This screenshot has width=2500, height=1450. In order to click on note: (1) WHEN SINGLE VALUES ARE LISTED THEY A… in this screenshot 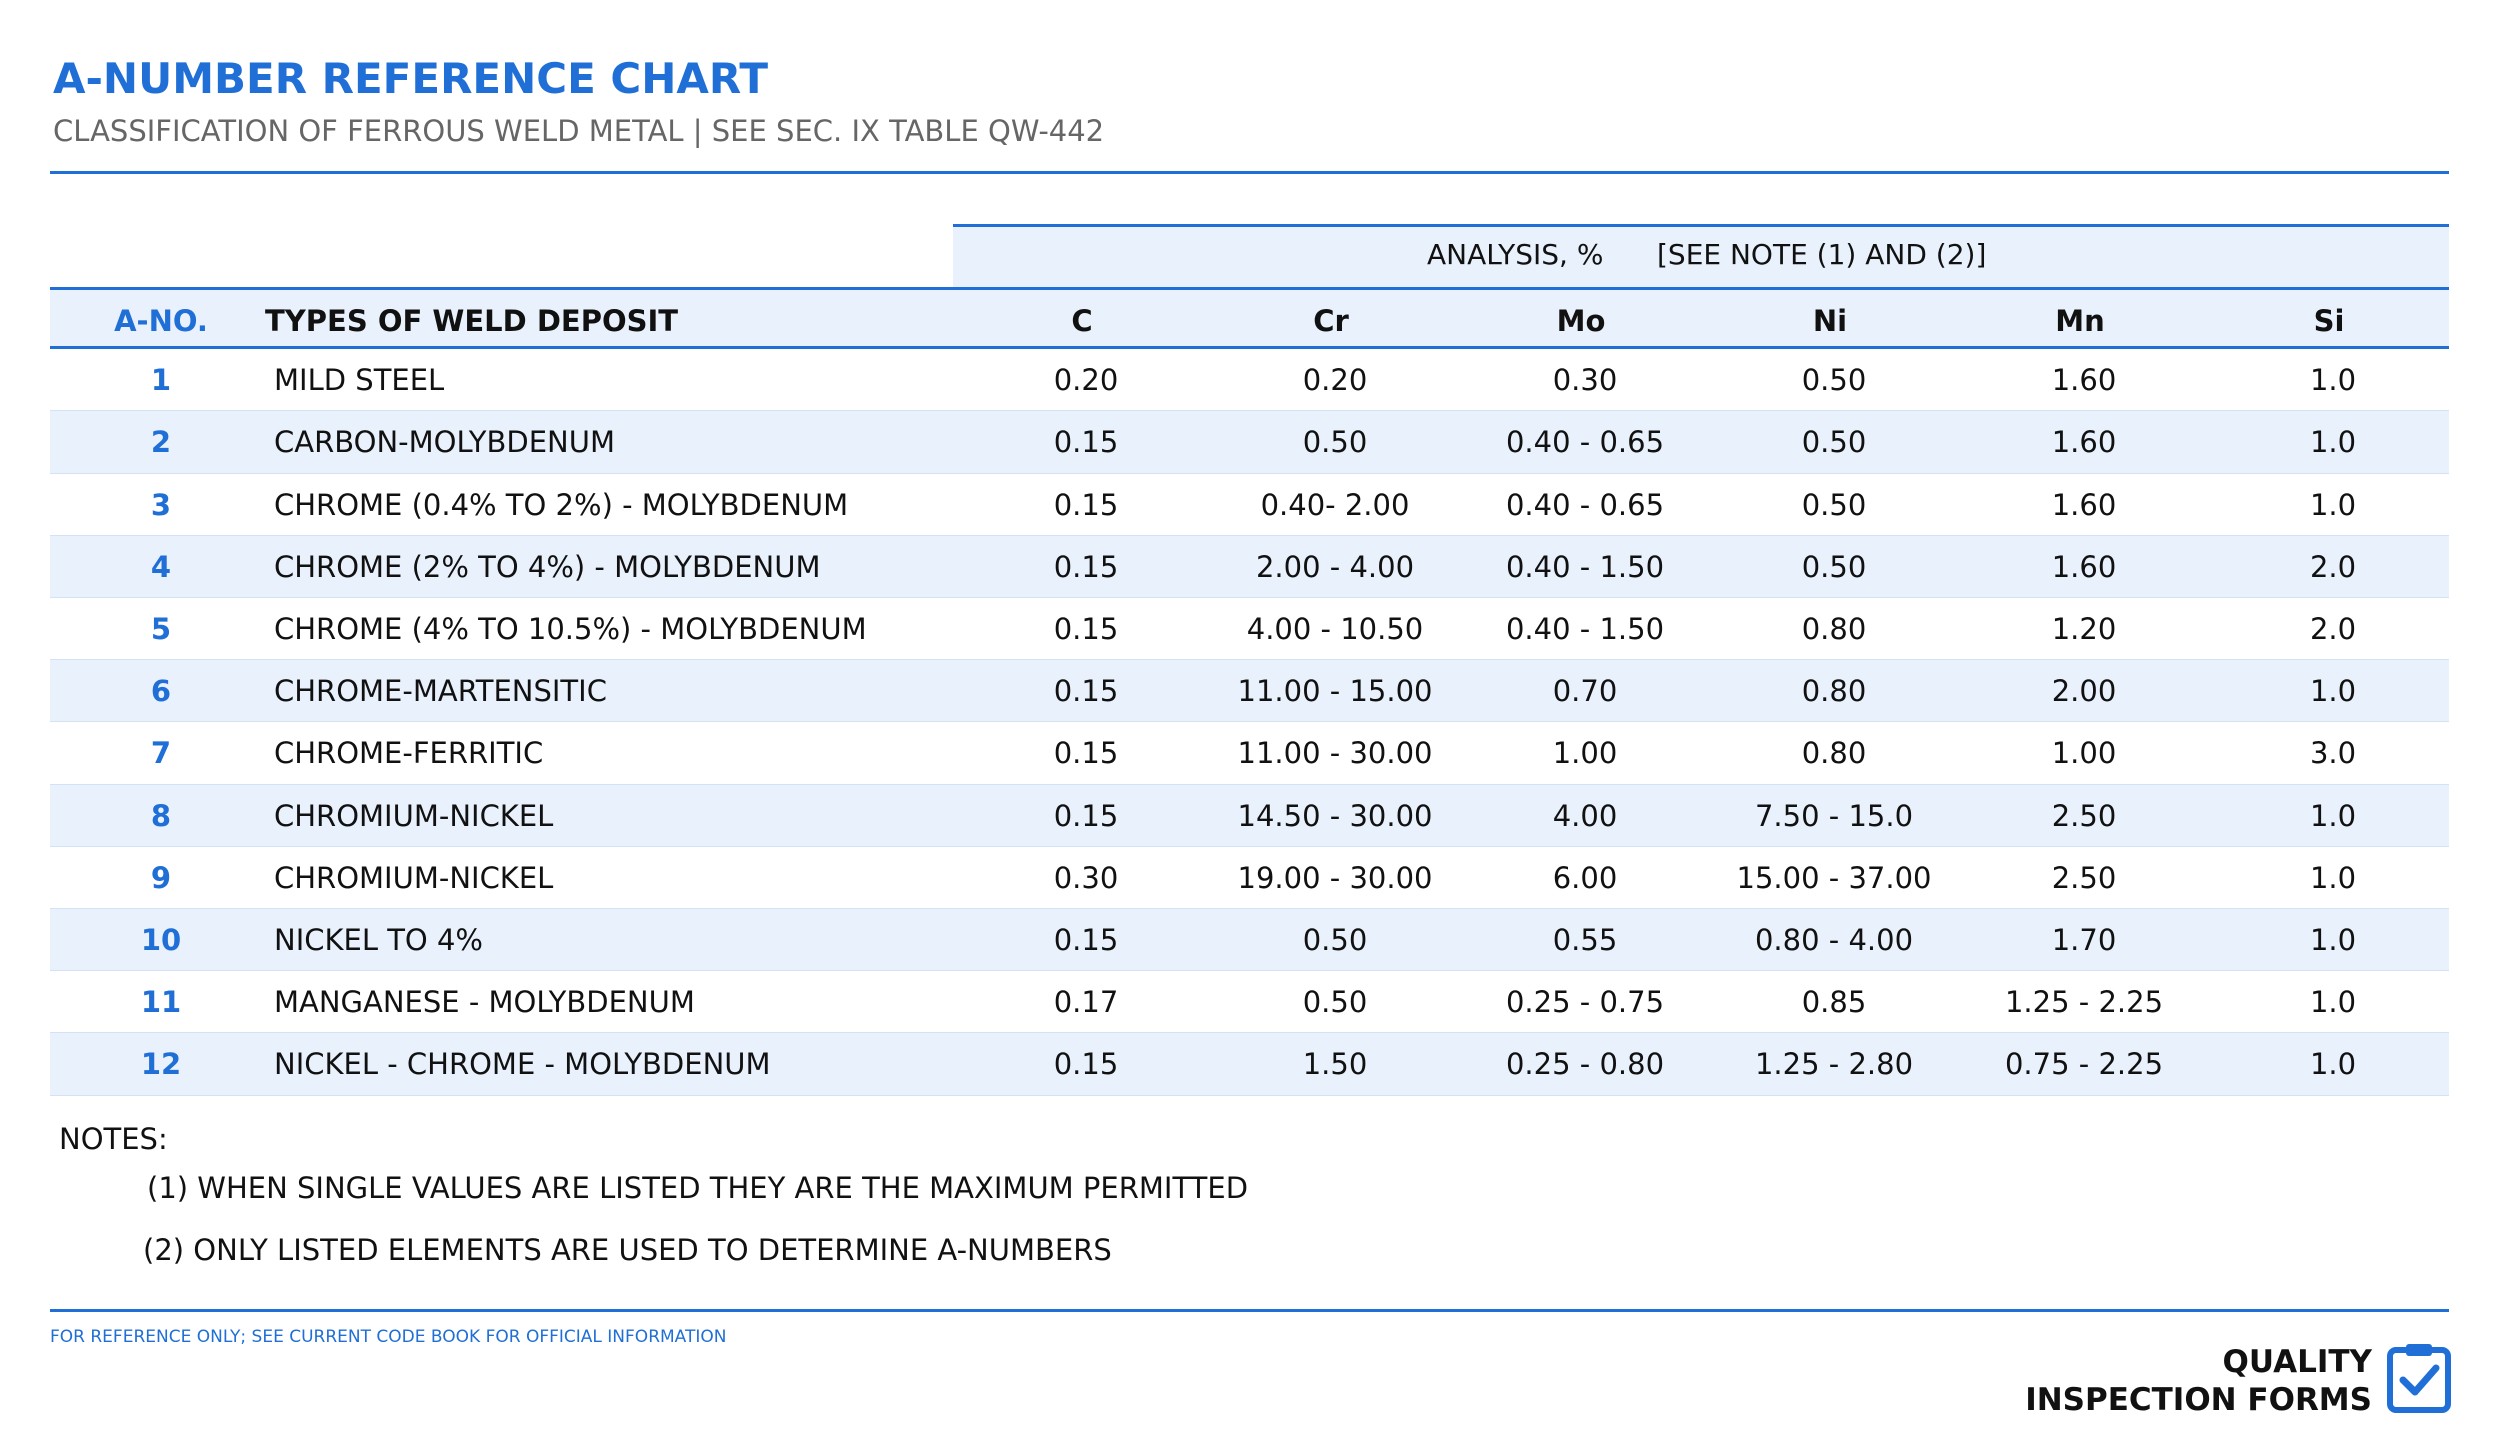, I will do `click(698, 1188)`.